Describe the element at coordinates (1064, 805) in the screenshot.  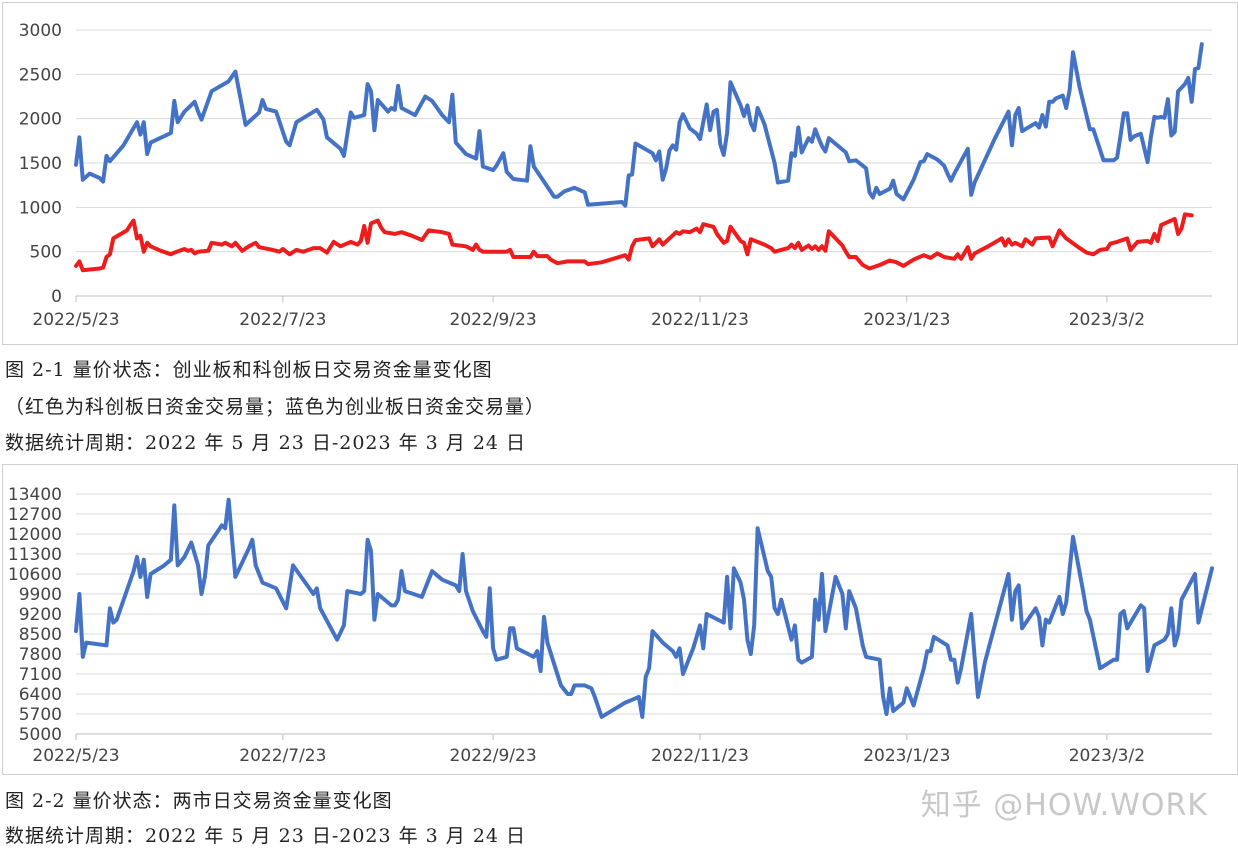
I see `watermark: 知乎 @HOW.WORK` at that location.